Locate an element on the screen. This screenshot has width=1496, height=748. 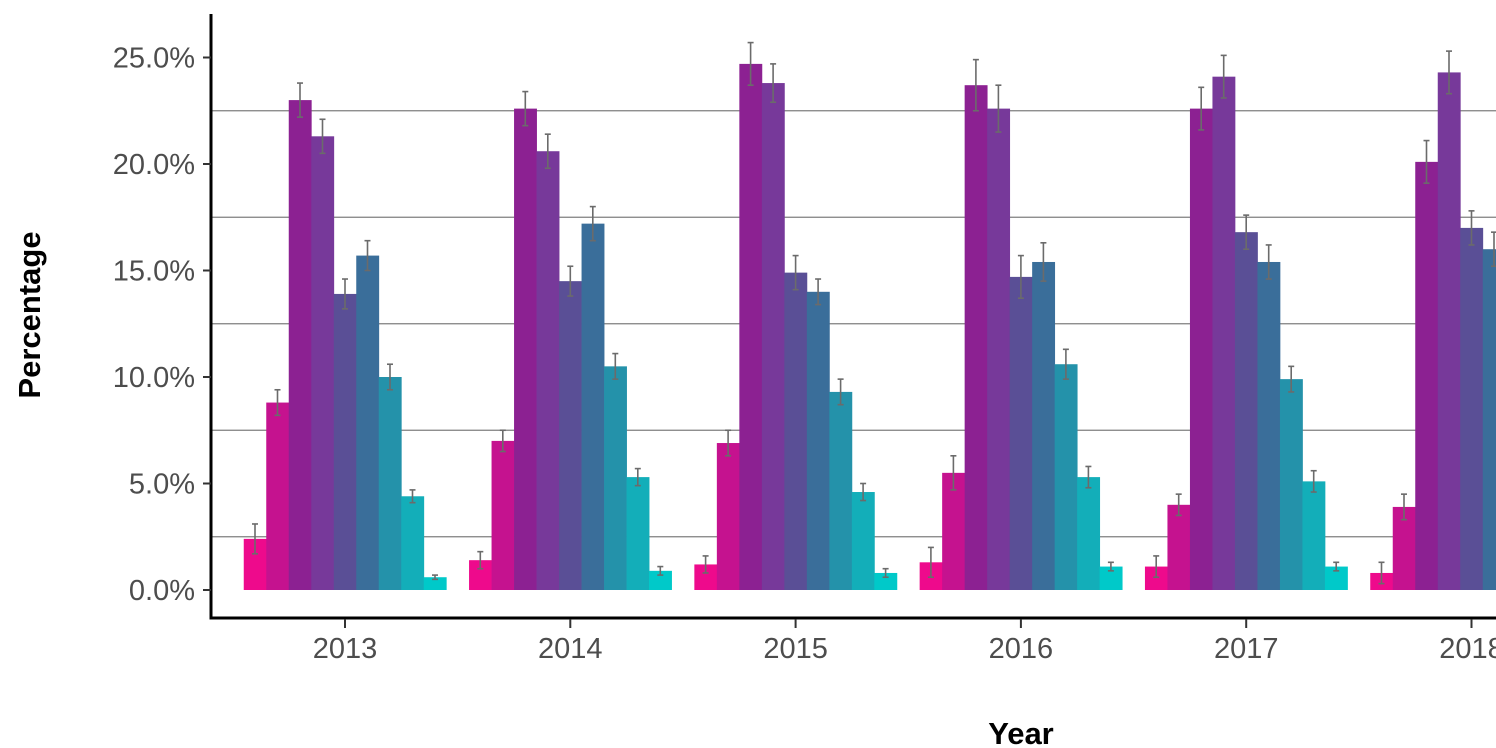
x-tick-label: 2017 is located at coordinates (1246, 649).